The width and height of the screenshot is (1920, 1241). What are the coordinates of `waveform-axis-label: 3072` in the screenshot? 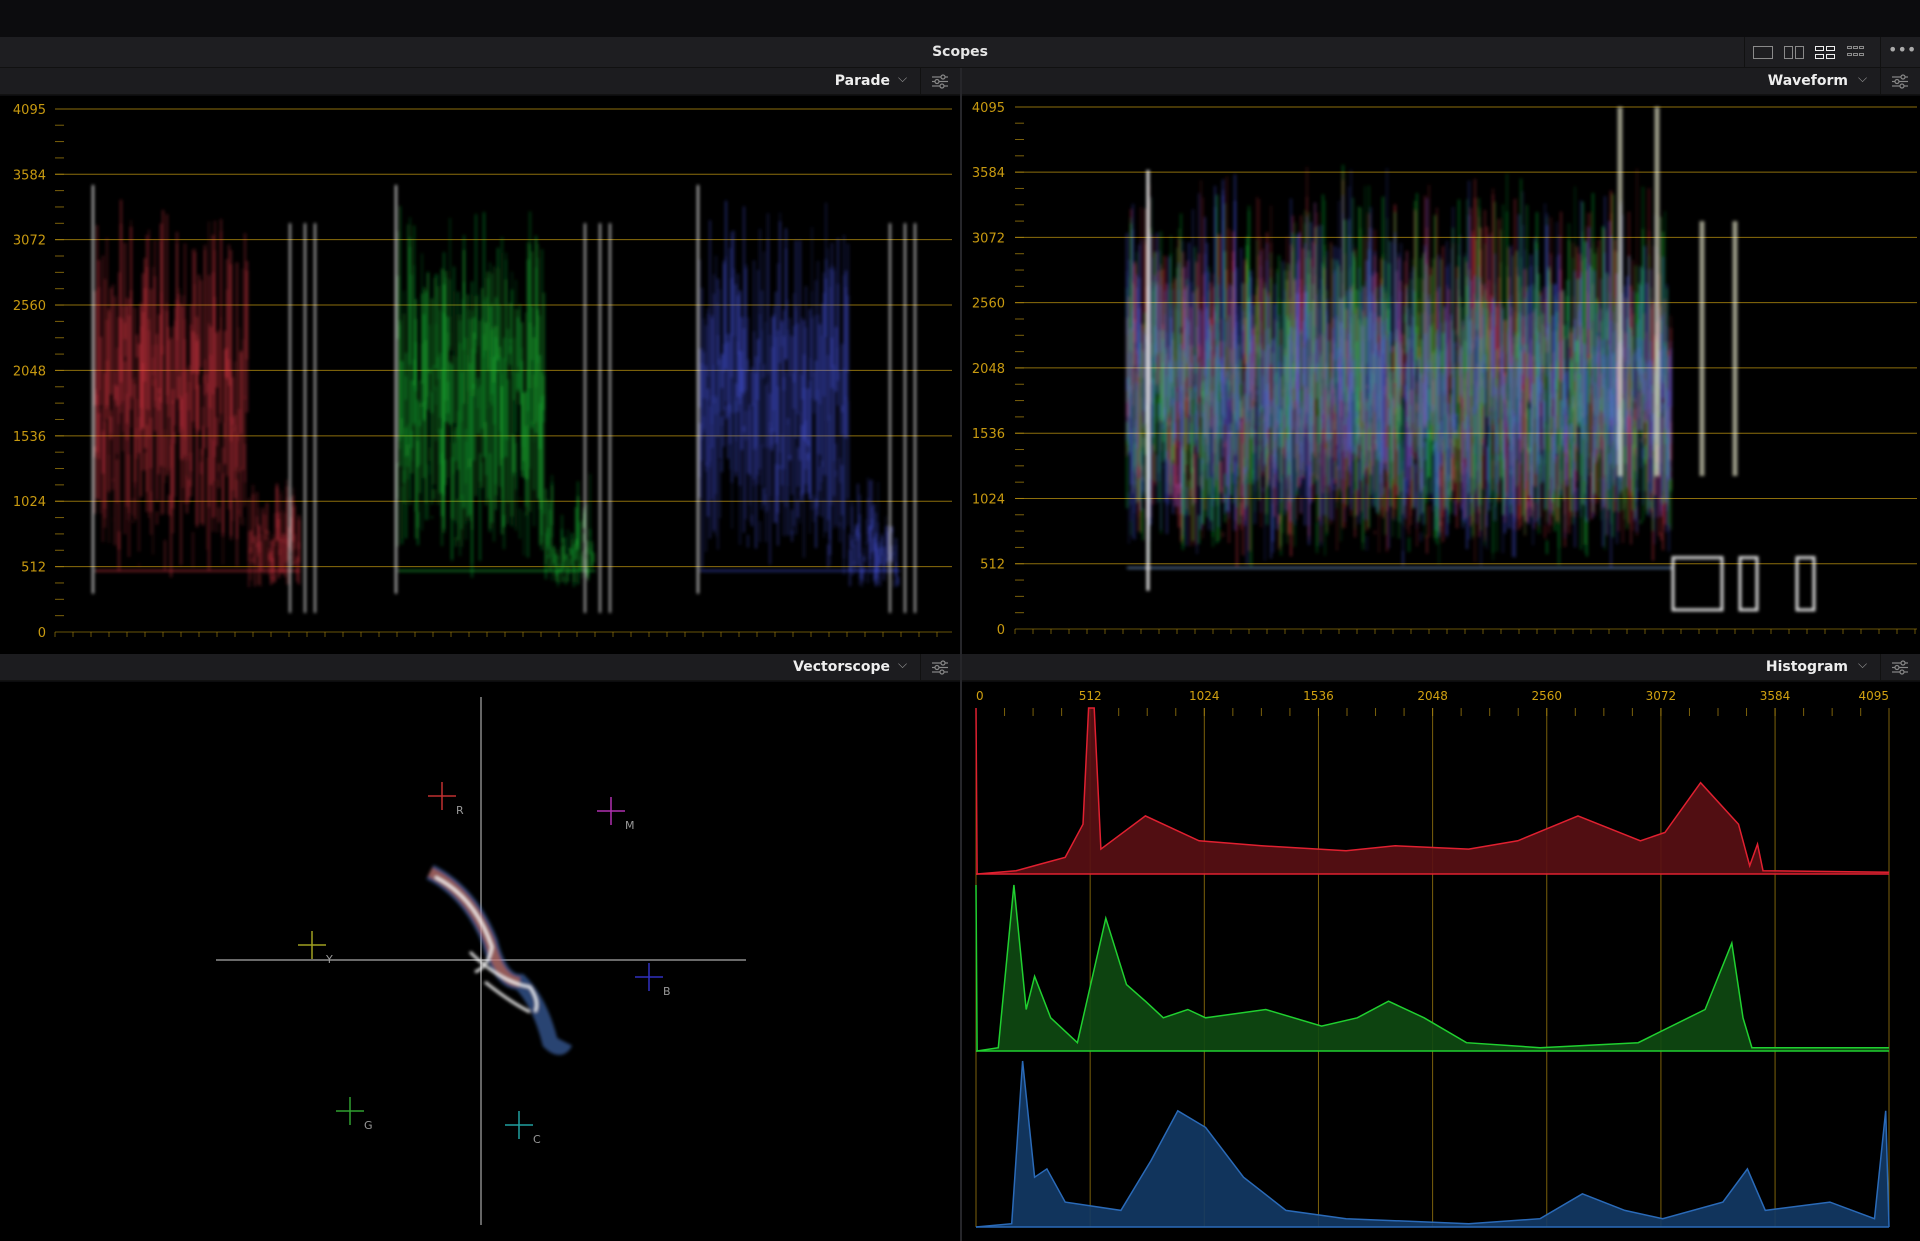 It's located at (988, 238).